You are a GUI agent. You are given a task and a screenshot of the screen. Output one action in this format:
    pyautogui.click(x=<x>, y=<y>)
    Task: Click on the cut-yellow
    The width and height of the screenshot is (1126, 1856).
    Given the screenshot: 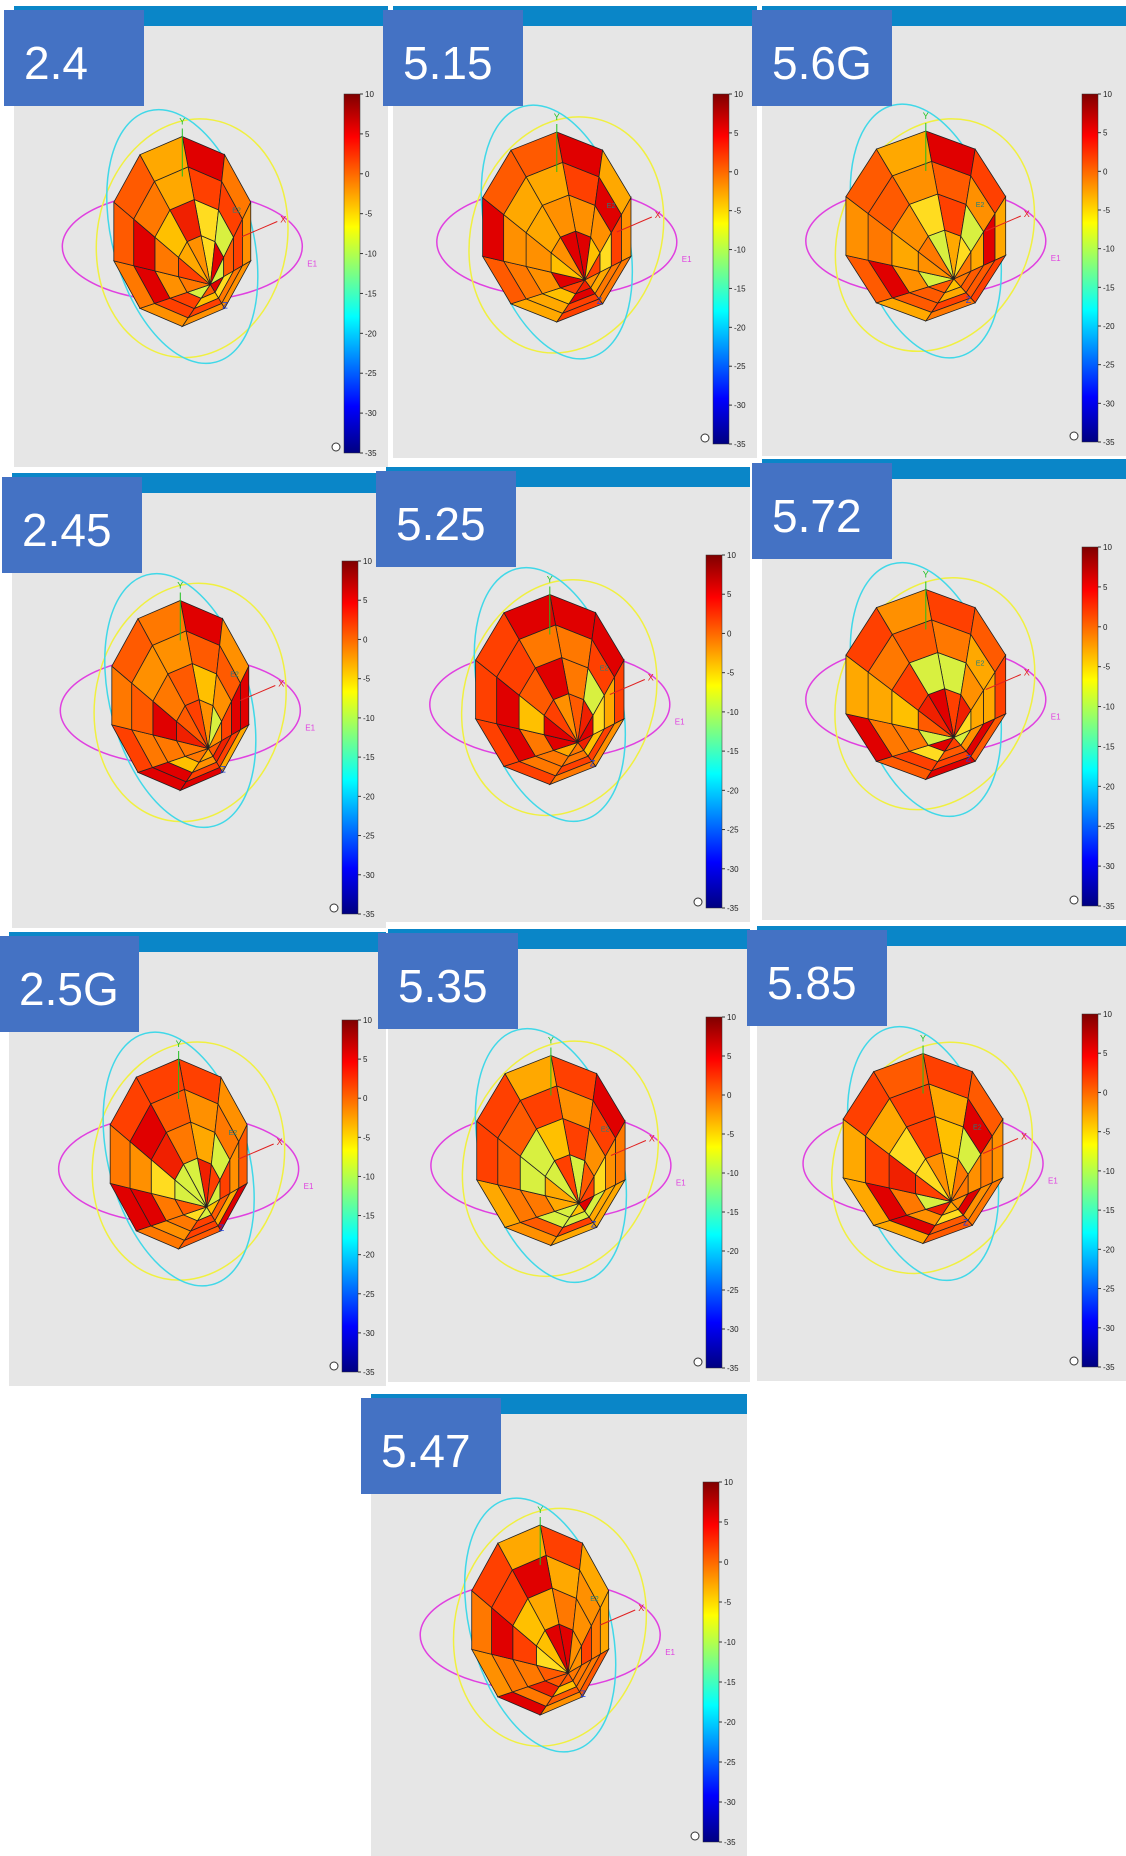 What is the action you would take?
    pyautogui.click(x=192, y=238)
    